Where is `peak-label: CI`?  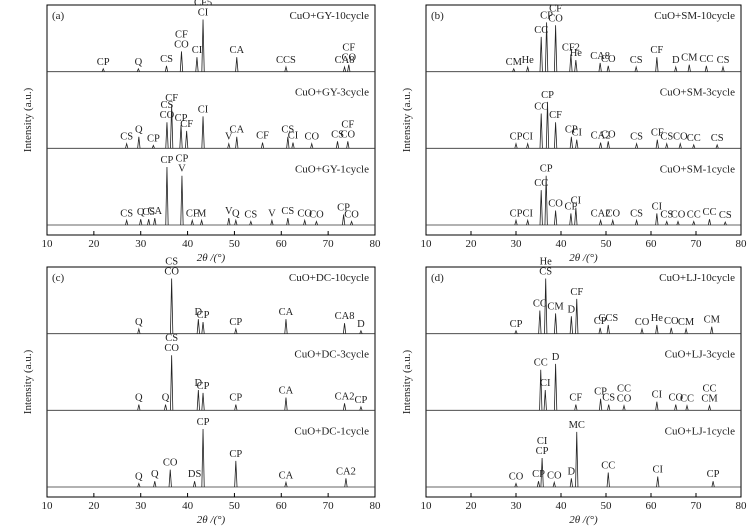
peak-label: CI is located at coordinates (203, 109).